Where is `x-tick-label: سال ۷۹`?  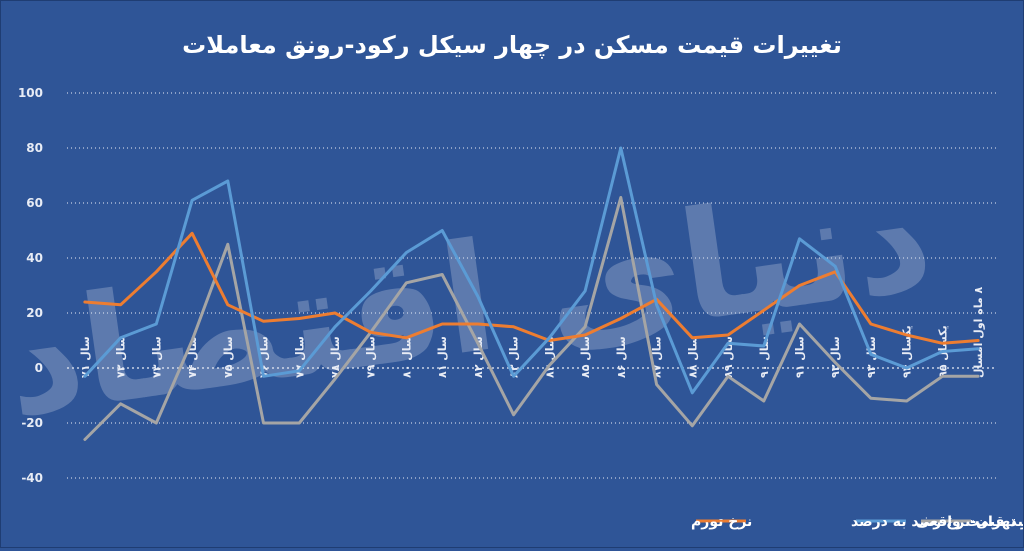 x-tick-label: سال ۷۹ is located at coordinates (371, 357).